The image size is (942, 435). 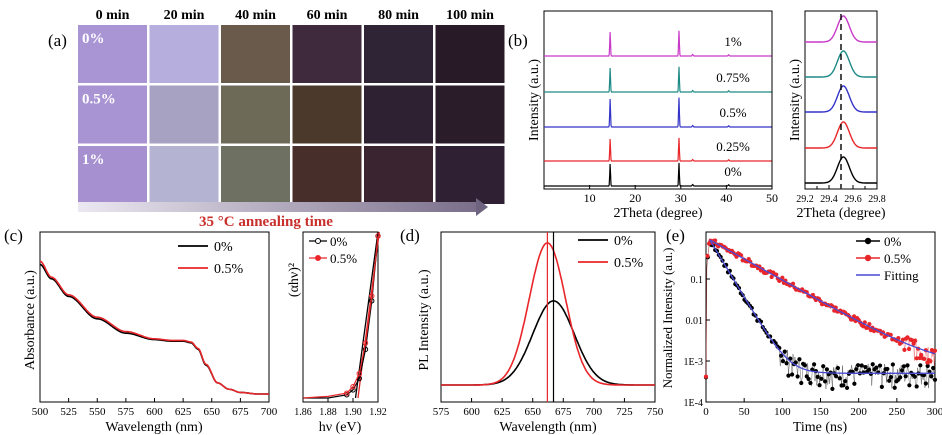 I want to click on trpl-legend: 0% 0.5% Fitting, so click(x=887, y=258).